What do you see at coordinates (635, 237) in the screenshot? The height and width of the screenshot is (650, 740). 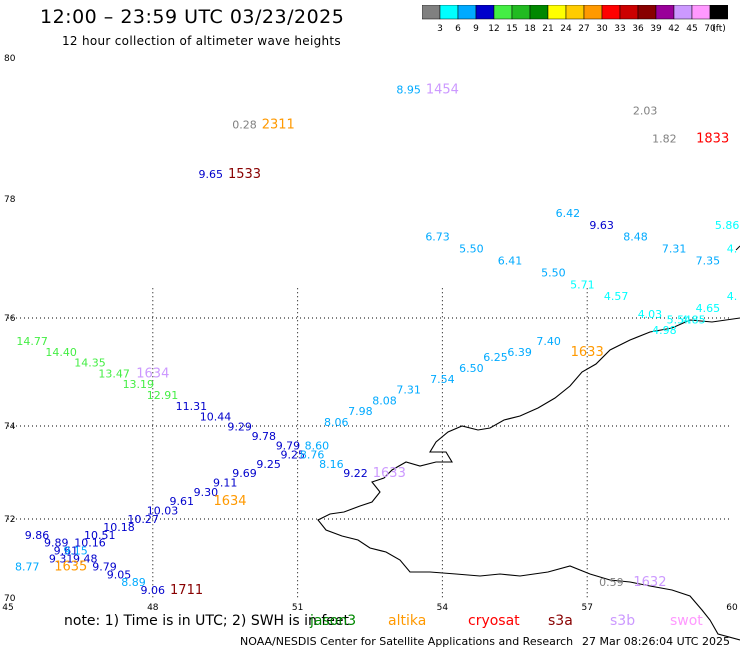 I see `wave-height-value: 8.48` at bounding box center [635, 237].